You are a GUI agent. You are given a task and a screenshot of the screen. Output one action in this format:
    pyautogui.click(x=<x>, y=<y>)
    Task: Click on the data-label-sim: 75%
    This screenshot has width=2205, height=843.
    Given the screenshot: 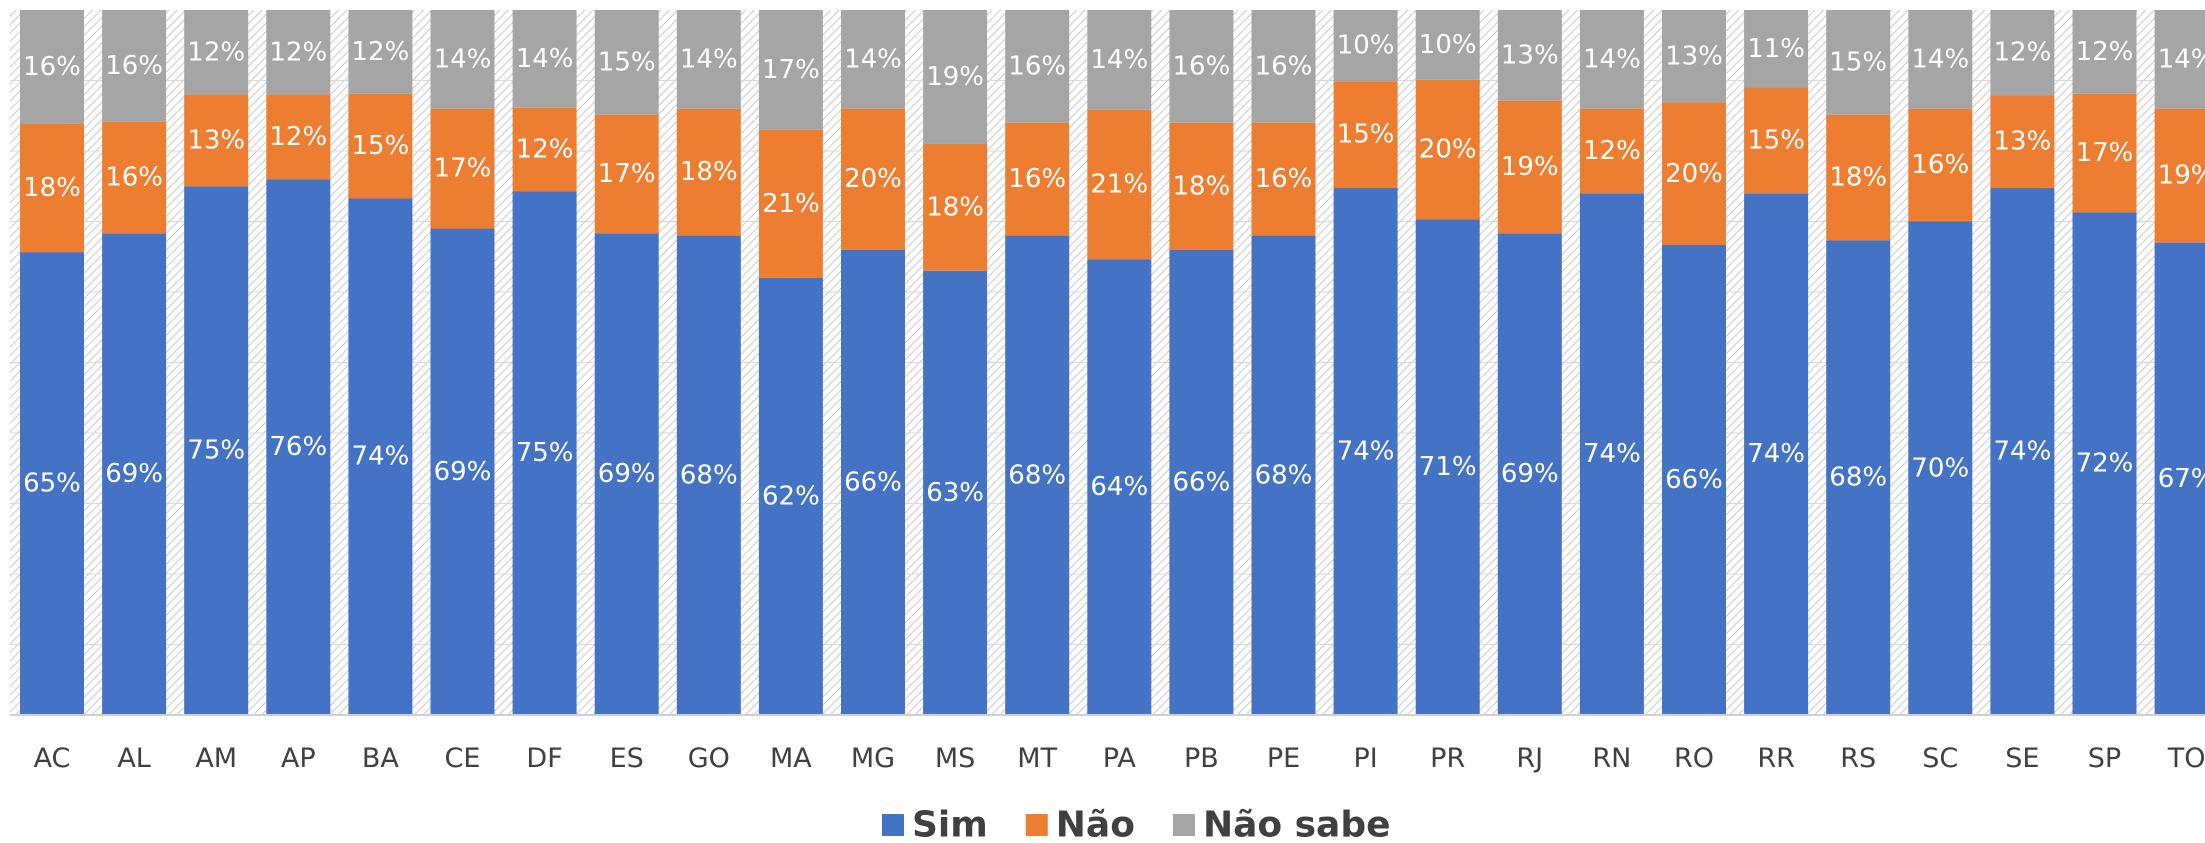 What is the action you would take?
    pyautogui.click(x=216, y=451)
    